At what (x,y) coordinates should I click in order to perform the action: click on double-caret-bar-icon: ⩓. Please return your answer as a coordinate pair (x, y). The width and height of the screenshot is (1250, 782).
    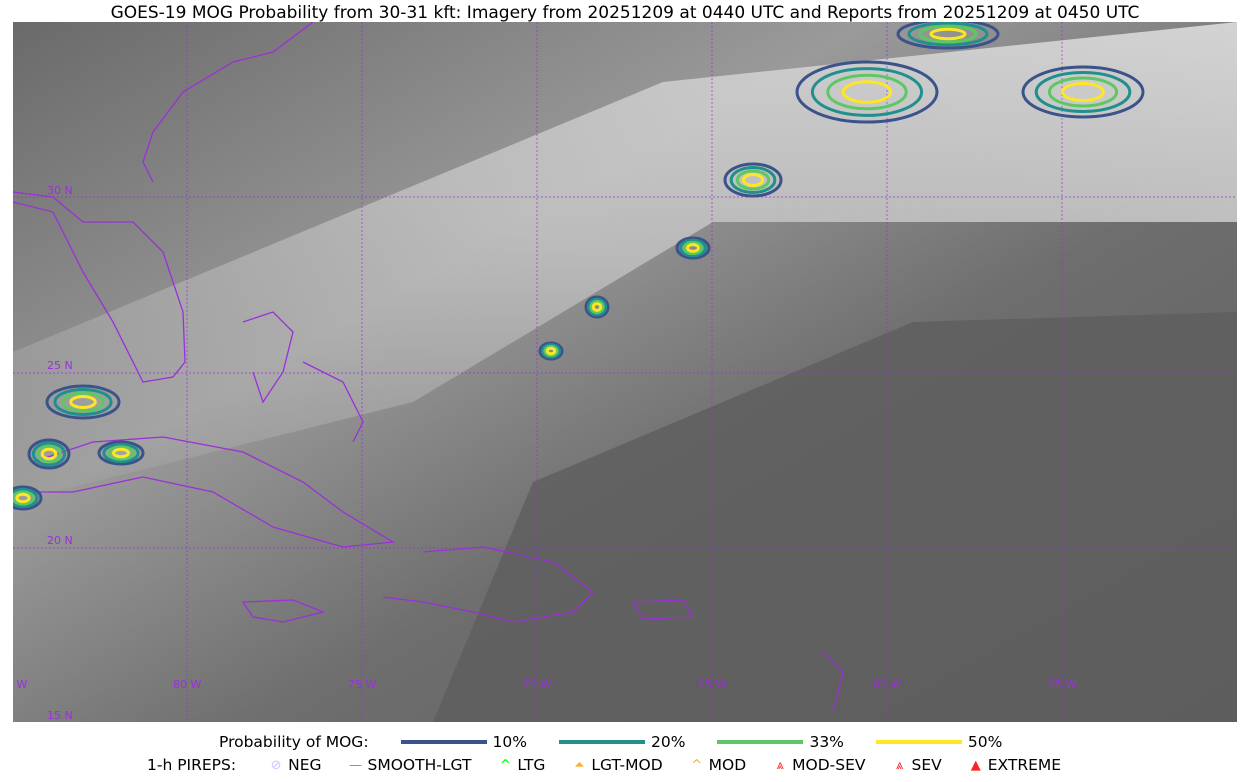
    Looking at the image, I should click on (780, 765).